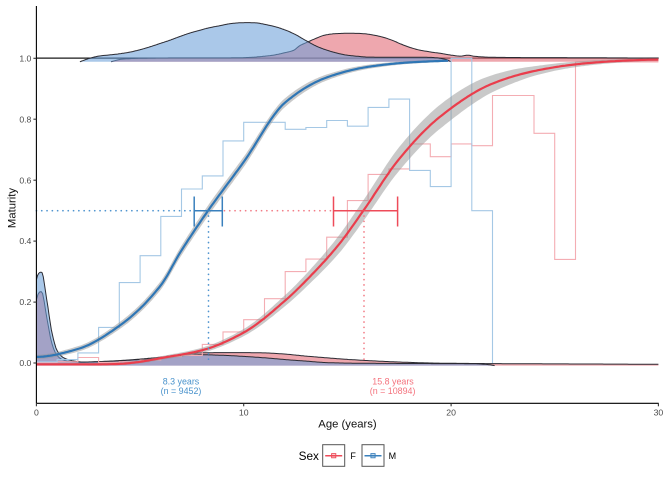  What do you see at coordinates (659, 413) in the screenshot?
I see `svg-text: 30` at bounding box center [659, 413].